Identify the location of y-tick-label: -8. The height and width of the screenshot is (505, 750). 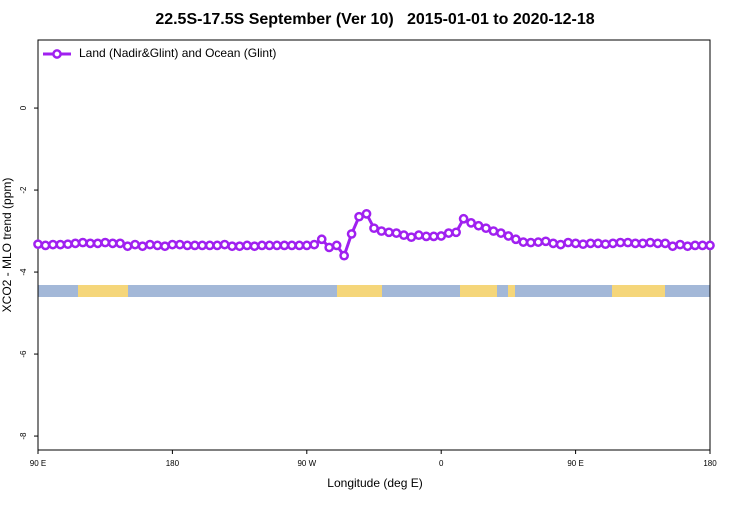
(23, 436).